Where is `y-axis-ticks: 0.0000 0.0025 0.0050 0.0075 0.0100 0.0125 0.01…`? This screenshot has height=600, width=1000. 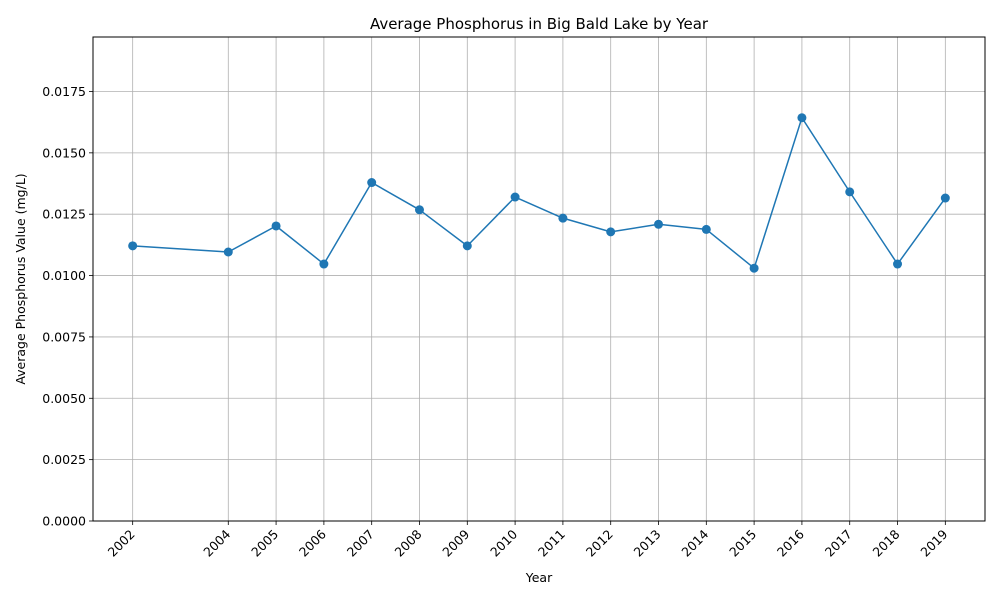 y-axis-ticks: 0.0000 0.0025 0.0050 0.0075 0.0100 0.0125 0.01… is located at coordinates (67, 306).